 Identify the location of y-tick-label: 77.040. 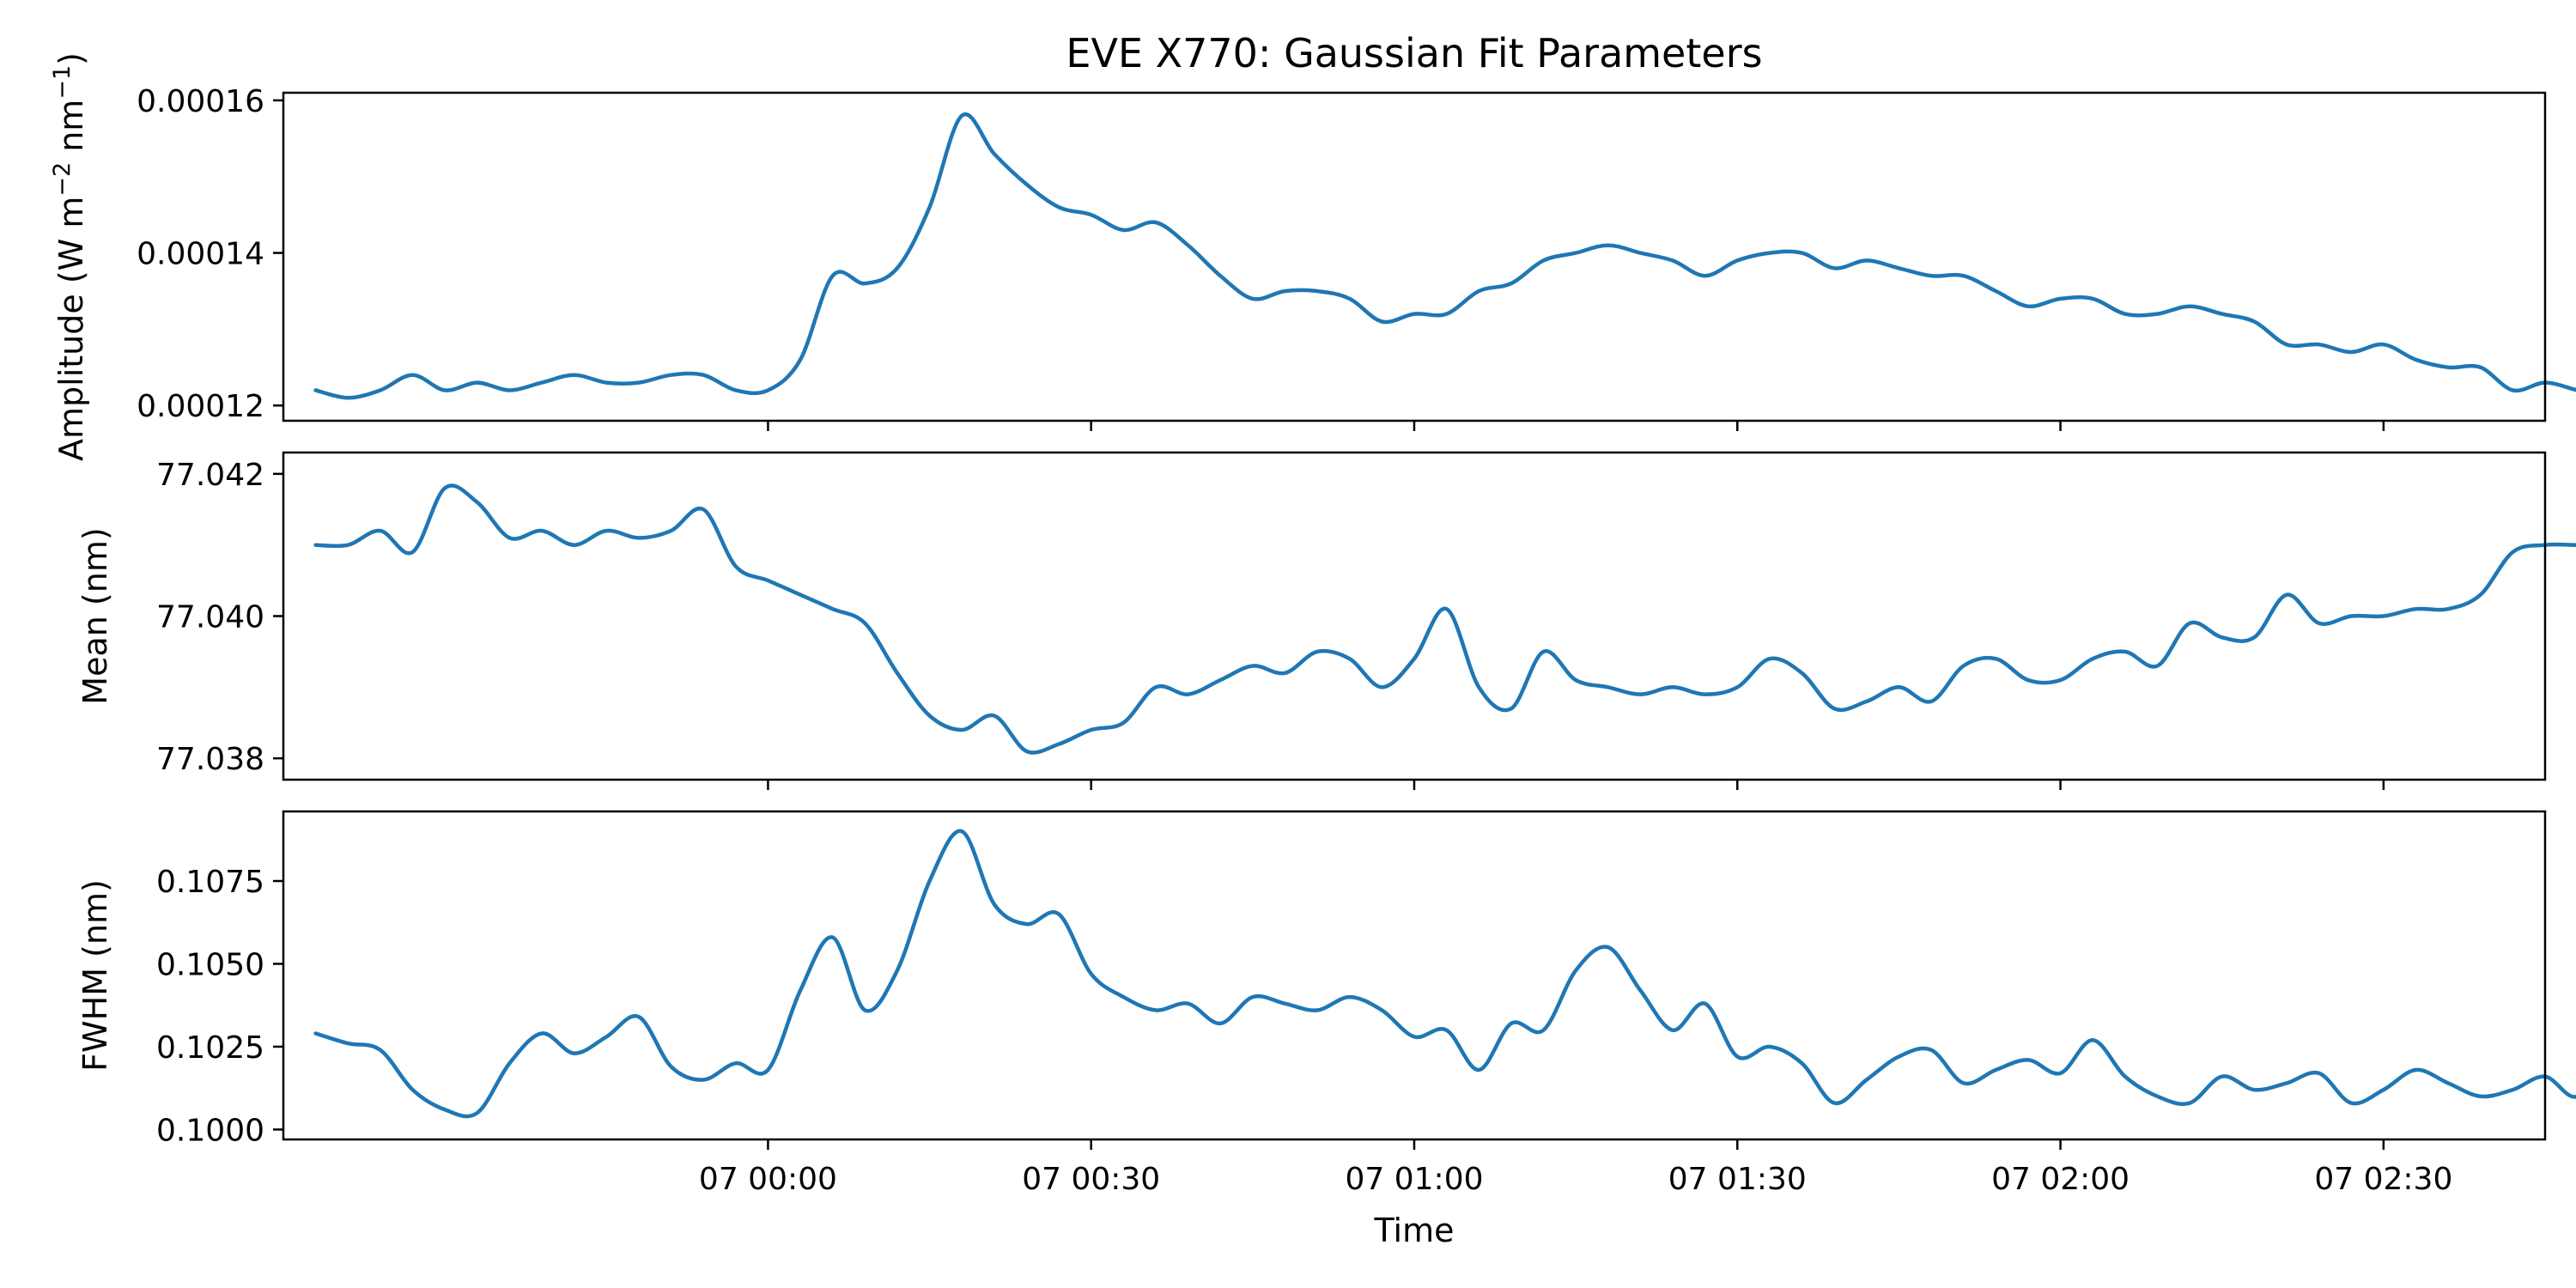
(210, 618).